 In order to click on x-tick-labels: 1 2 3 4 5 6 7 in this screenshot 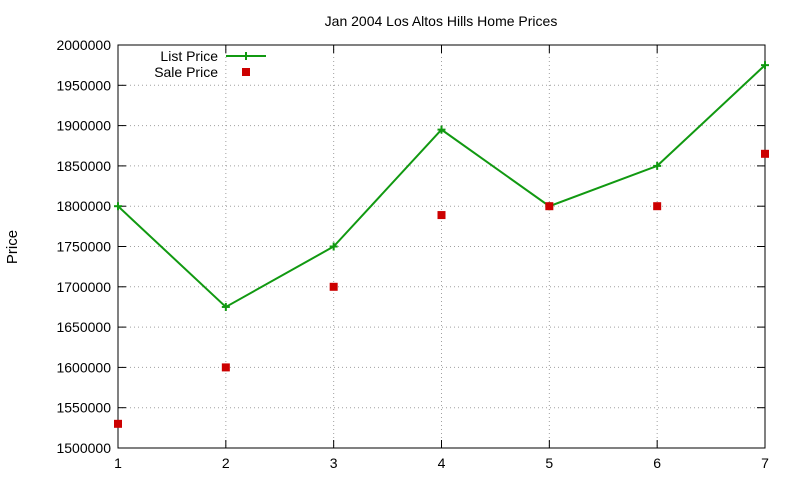, I will do `click(441, 463)`.